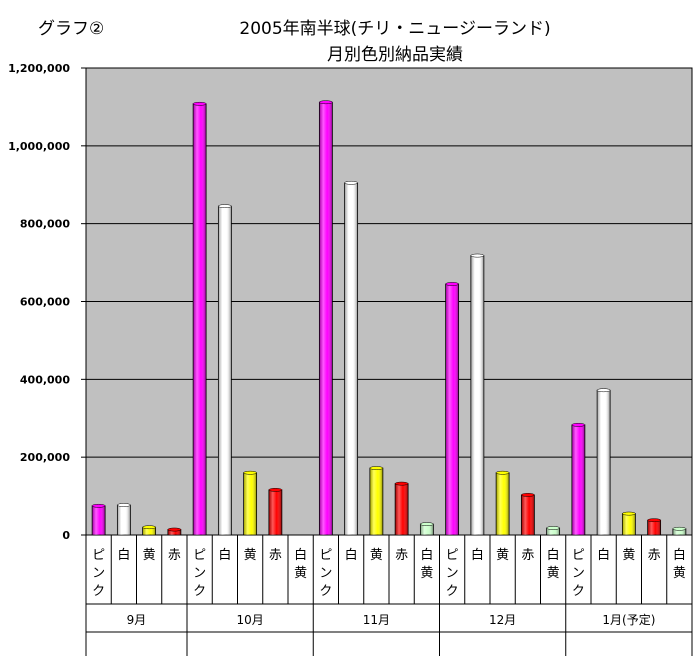  I want to click on y-tick-label: 600,000, so click(45, 302).